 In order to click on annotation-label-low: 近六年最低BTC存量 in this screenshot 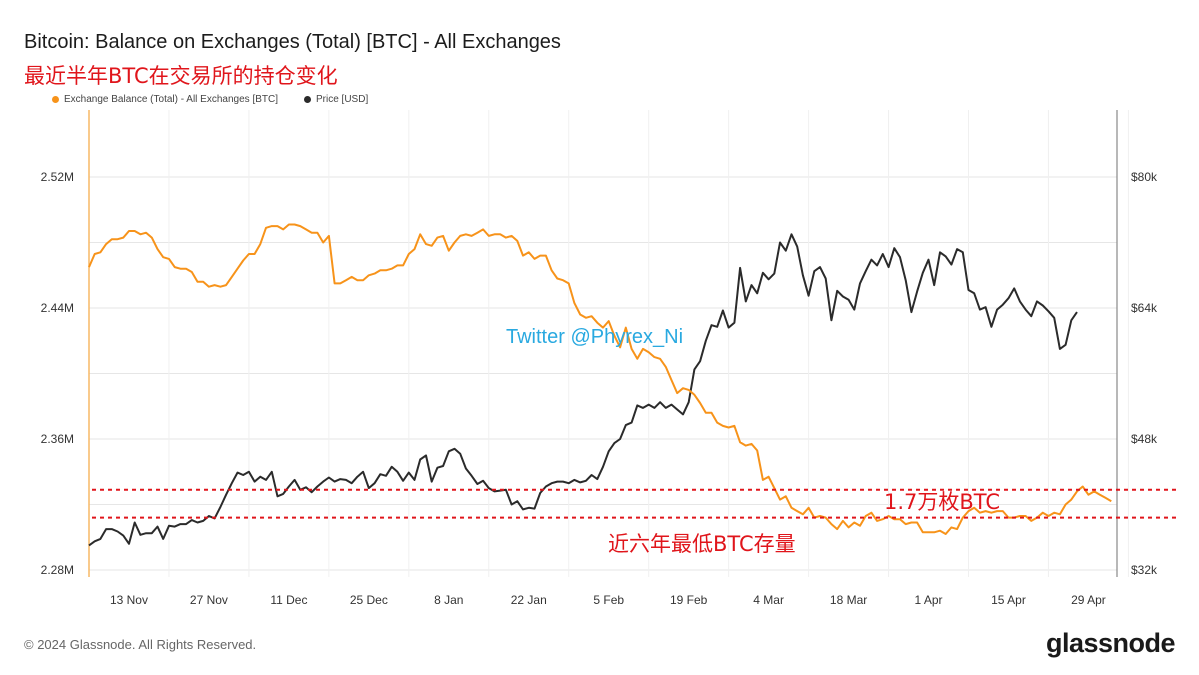, I will do `click(702, 544)`.